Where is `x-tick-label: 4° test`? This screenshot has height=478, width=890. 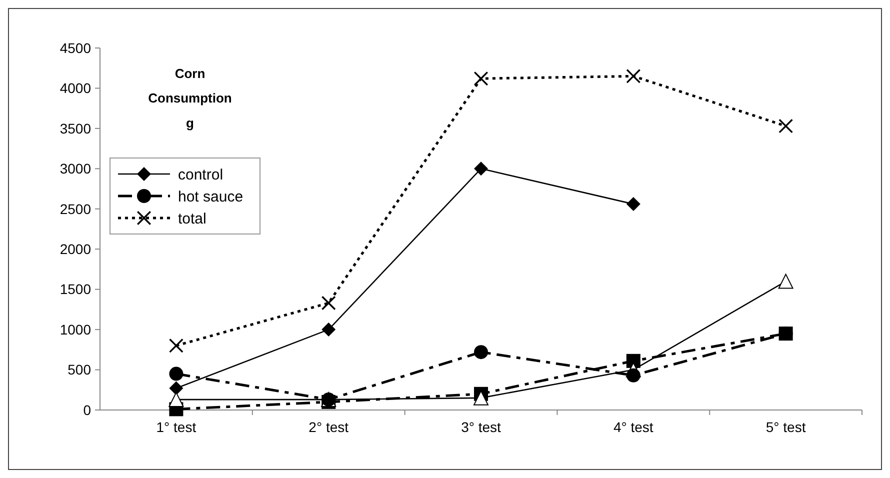 x-tick-label: 4° test is located at coordinates (633, 427).